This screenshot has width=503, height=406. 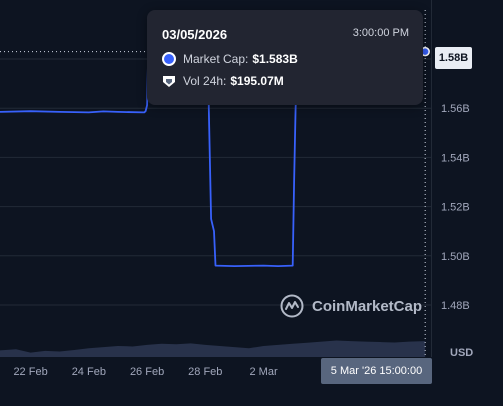 I want to click on y-tick-label: 1.54B, so click(x=455, y=158).